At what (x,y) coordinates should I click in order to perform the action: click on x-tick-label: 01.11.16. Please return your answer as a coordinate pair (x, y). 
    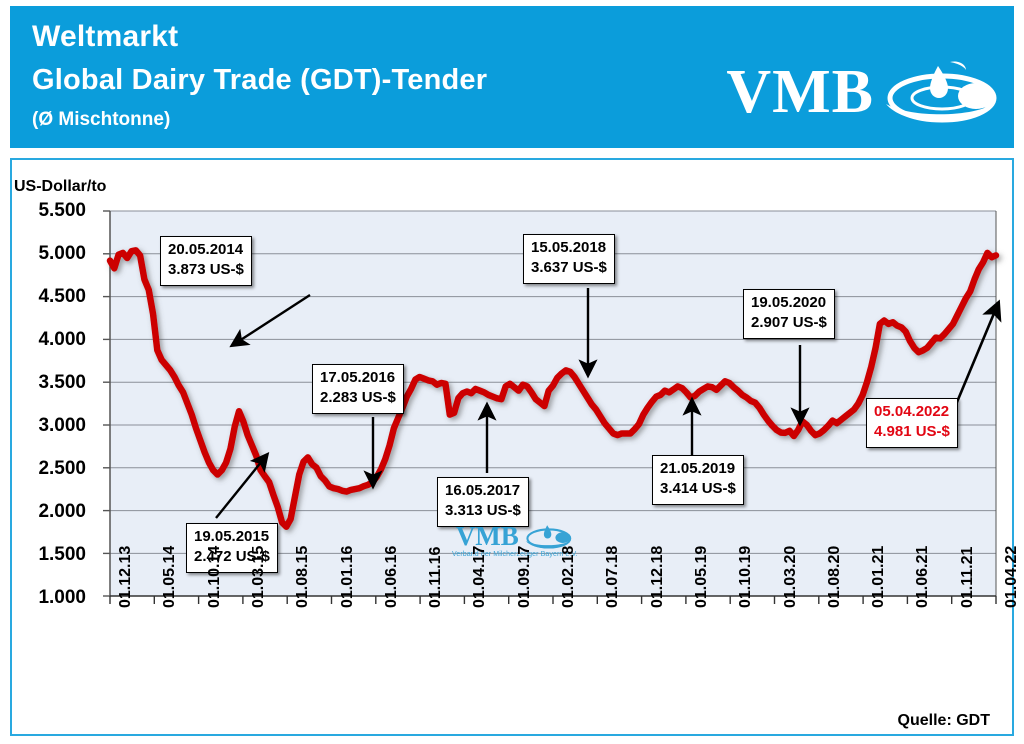
    Looking at the image, I should click on (436, 577).